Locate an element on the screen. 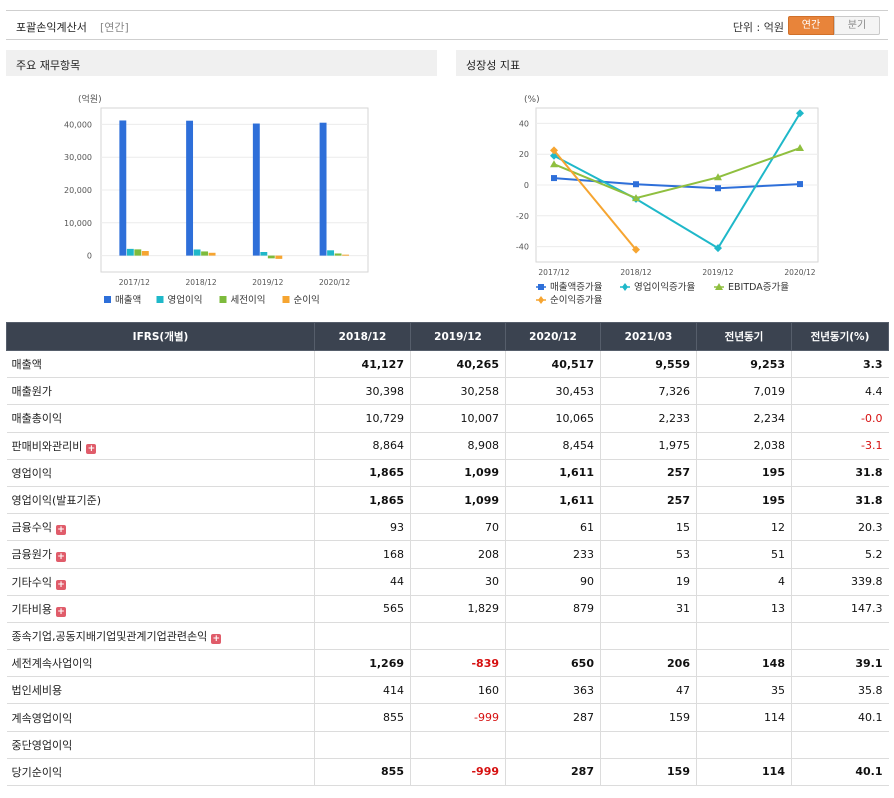 Image resolution: width=894 pixels, height=798 pixels. row-label: 매출원가 is located at coordinates (31, 392).